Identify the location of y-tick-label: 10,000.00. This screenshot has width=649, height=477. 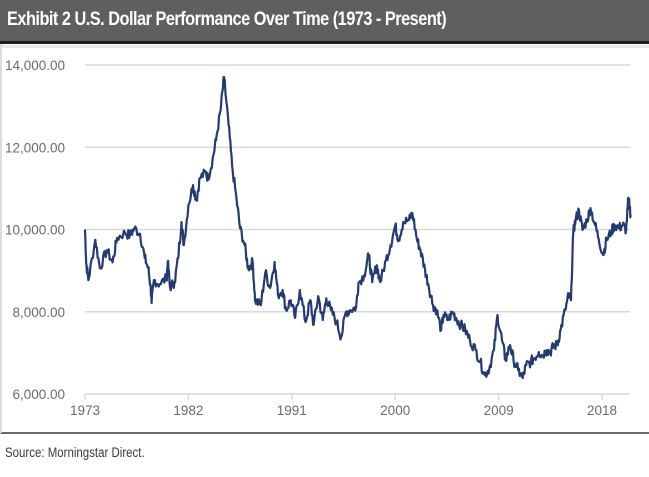
(35, 230).